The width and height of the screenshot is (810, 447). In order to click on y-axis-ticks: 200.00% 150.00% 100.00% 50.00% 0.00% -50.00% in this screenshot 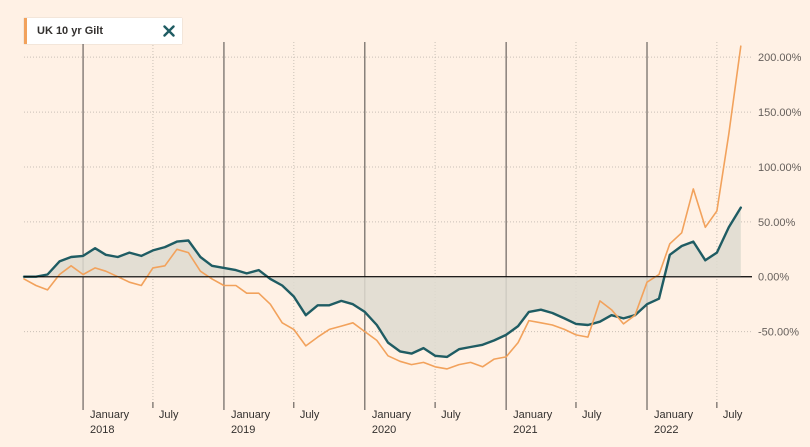, I will do `click(780, 195)`.